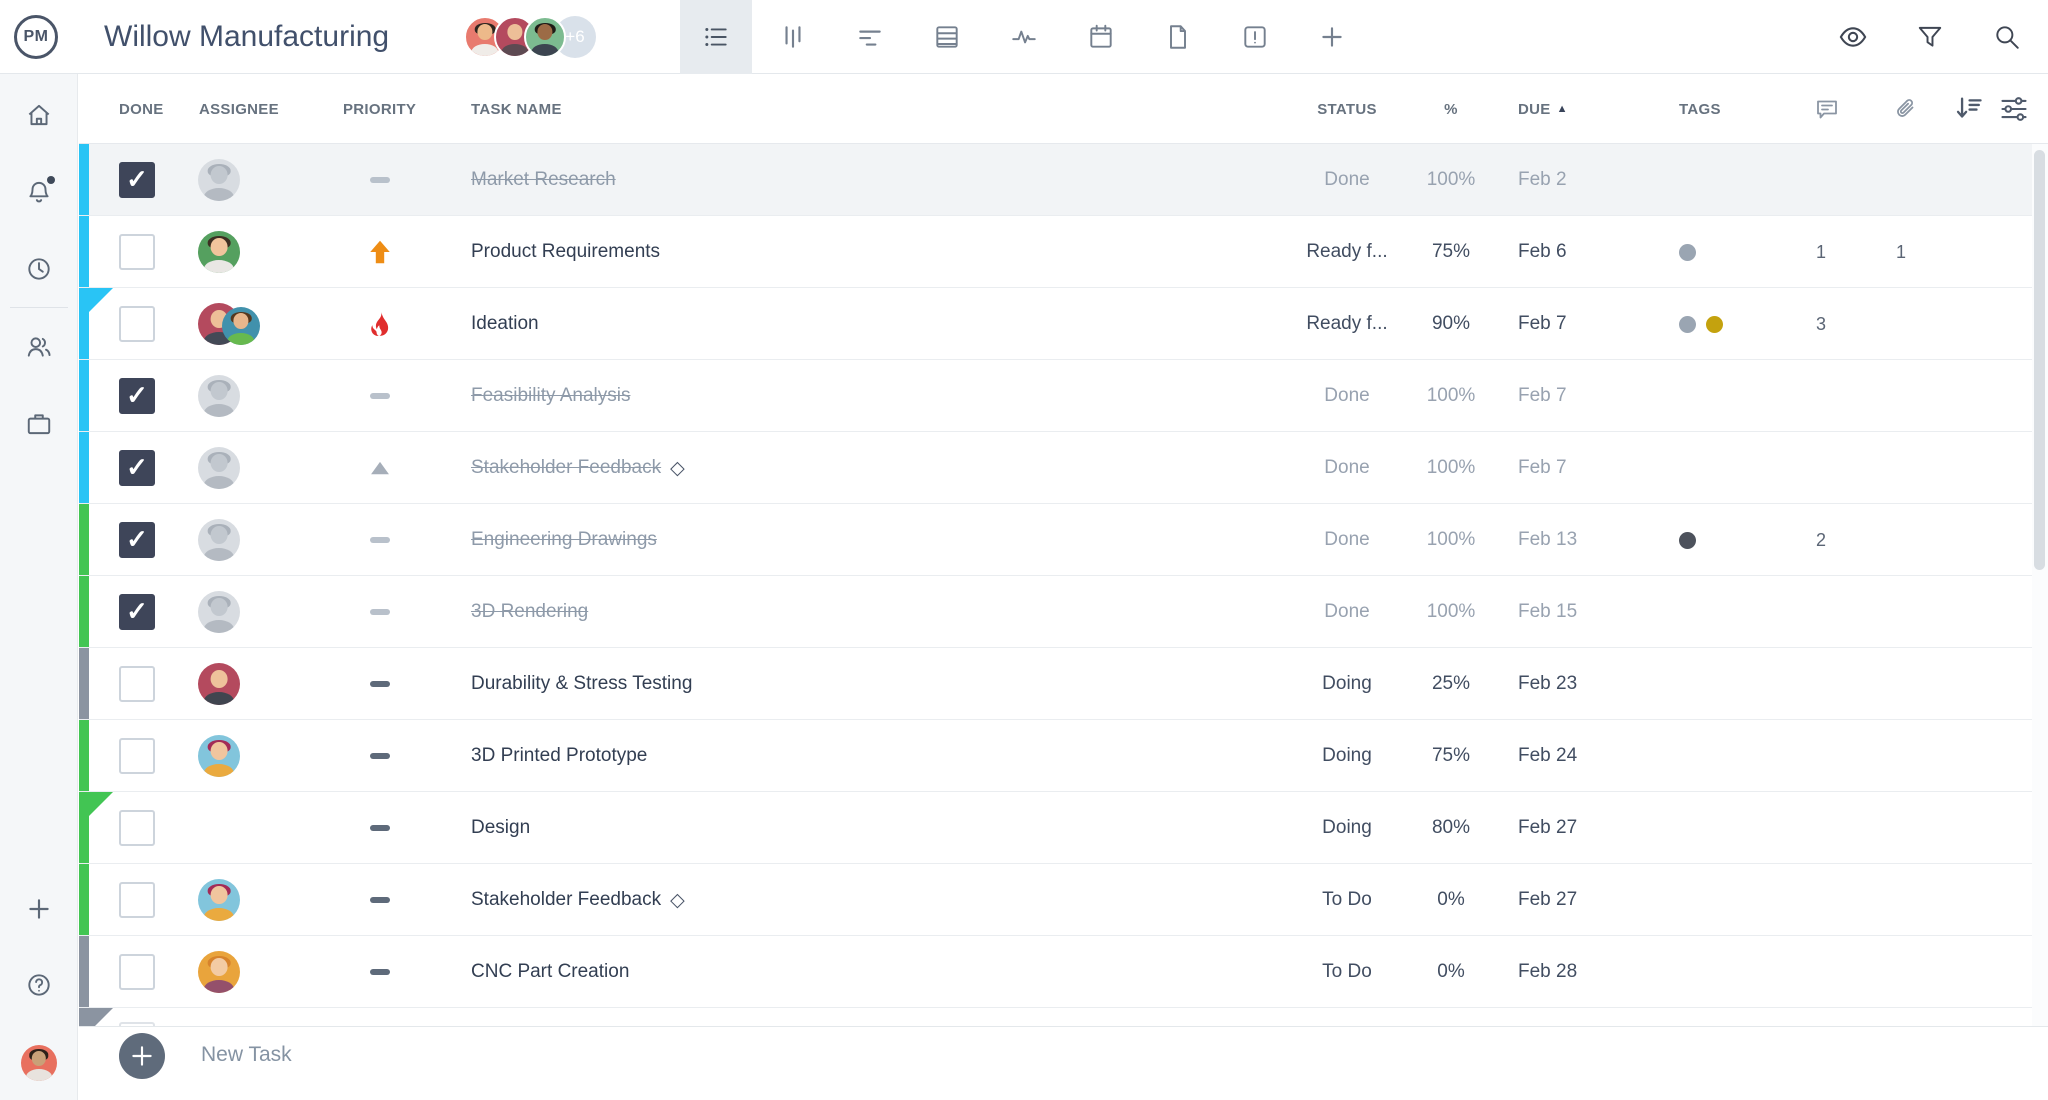 The height and width of the screenshot is (1100, 2048). Describe the element at coordinates (1542, 251) in the screenshot. I see `due-date-cell: Feb 6` at that location.